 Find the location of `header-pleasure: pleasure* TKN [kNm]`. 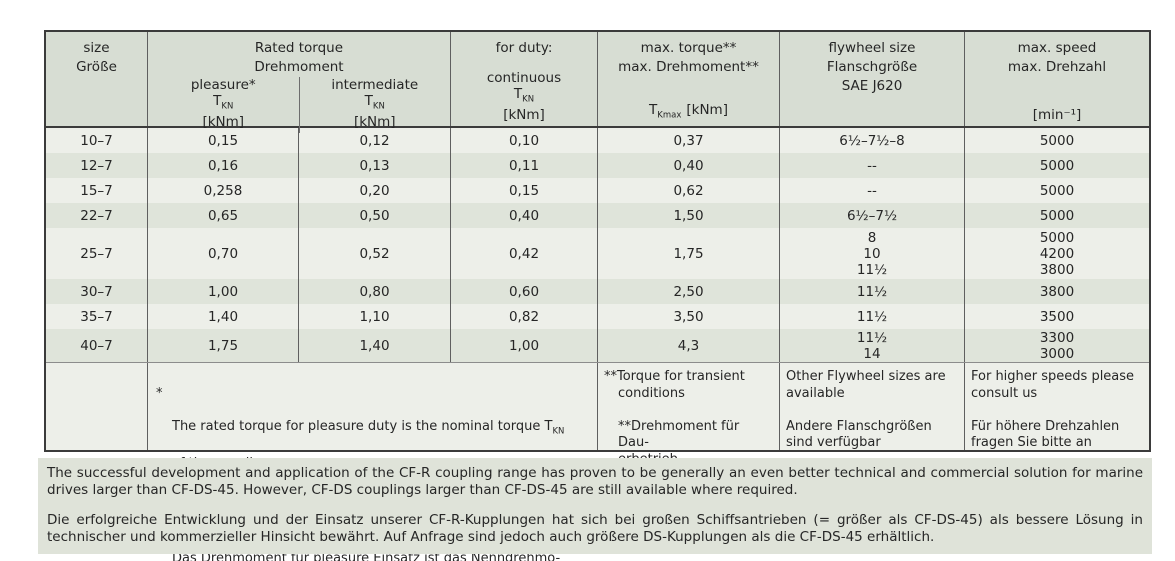

header-pleasure: pleasure* TKN [kNm] is located at coordinates (223, 105).